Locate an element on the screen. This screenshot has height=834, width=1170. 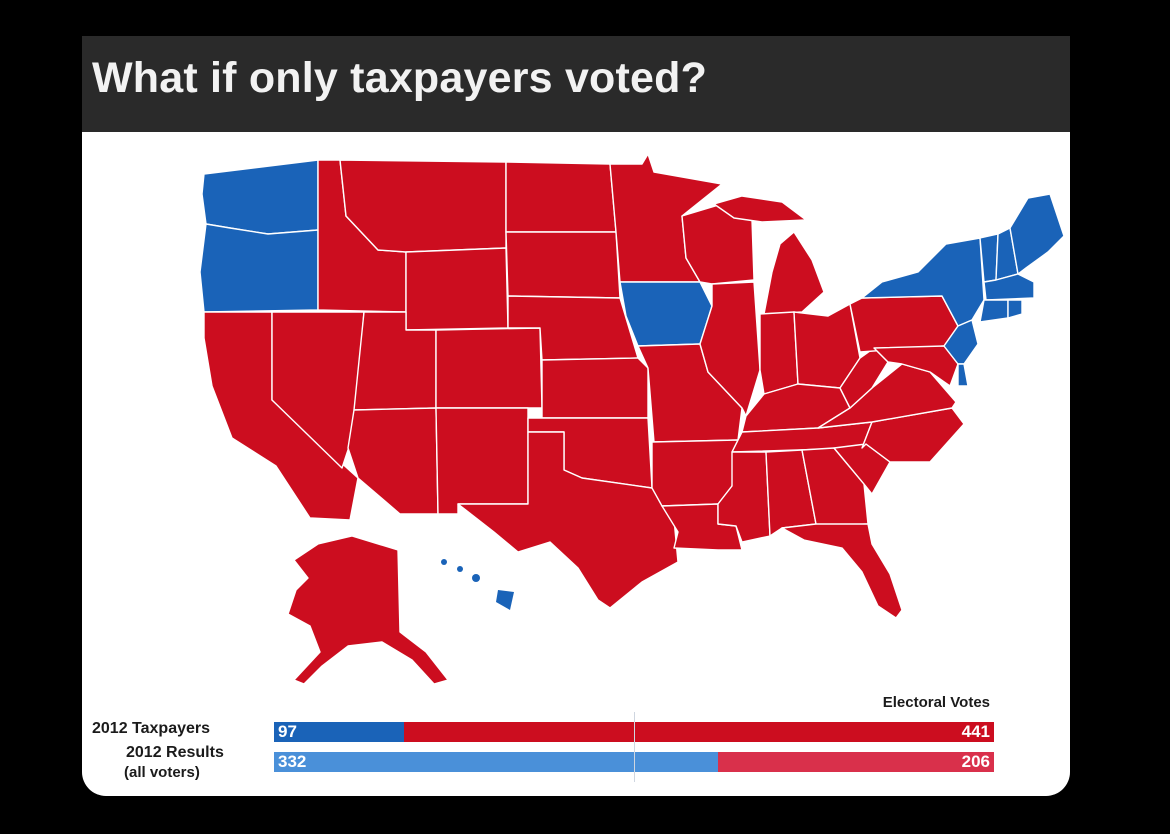
bar-taxpayers: 97 441 is located at coordinates (634, 732).